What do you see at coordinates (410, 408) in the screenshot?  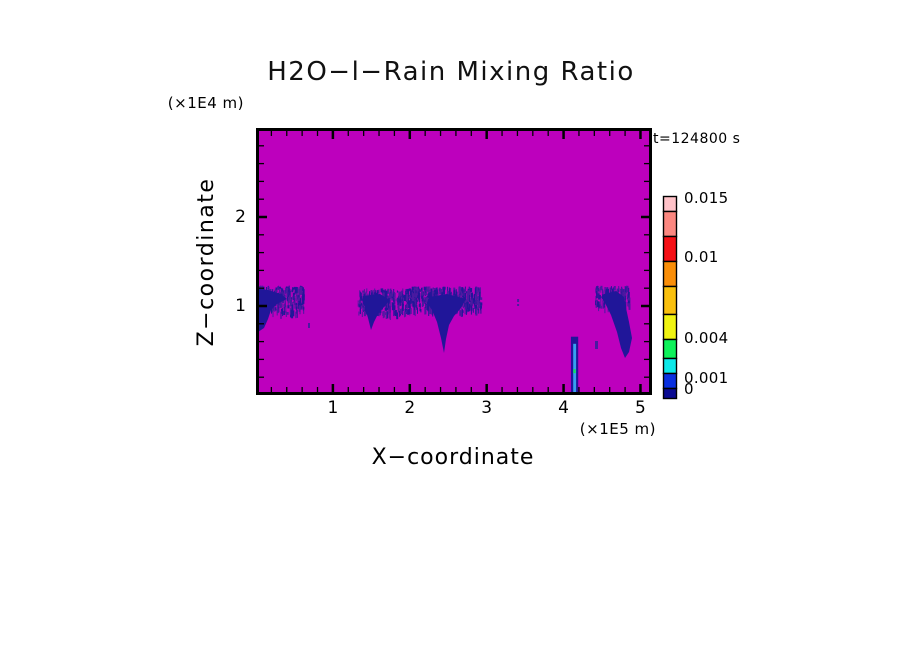 I see `x-tick-label: 2` at bounding box center [410, 408].